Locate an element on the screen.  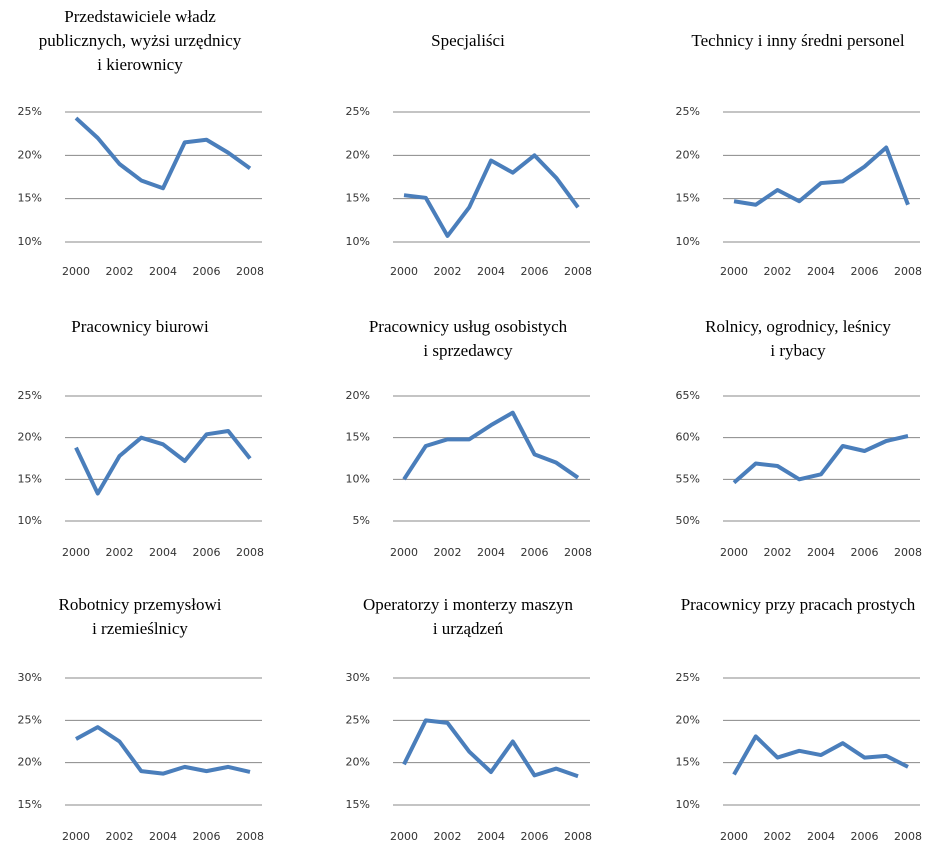
chart-title: Robotnicy przemysłowi is located at coordinates (140, 604).